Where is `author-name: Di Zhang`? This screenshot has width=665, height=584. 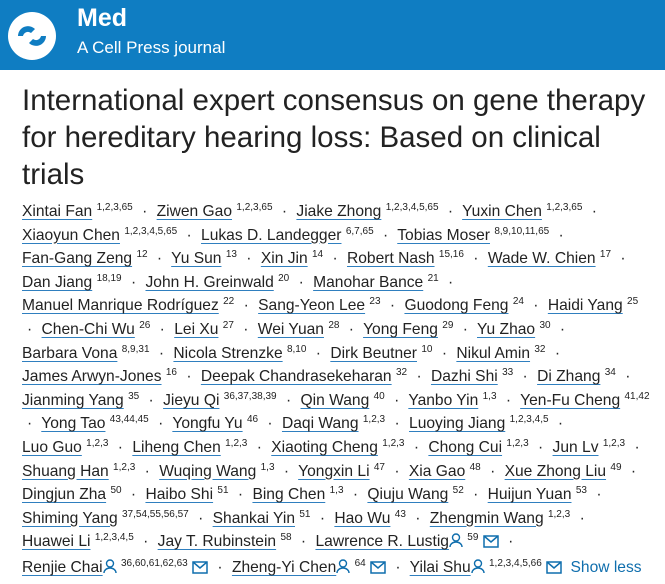 author-name: Di Zhang is located at coordinates (569, 377).